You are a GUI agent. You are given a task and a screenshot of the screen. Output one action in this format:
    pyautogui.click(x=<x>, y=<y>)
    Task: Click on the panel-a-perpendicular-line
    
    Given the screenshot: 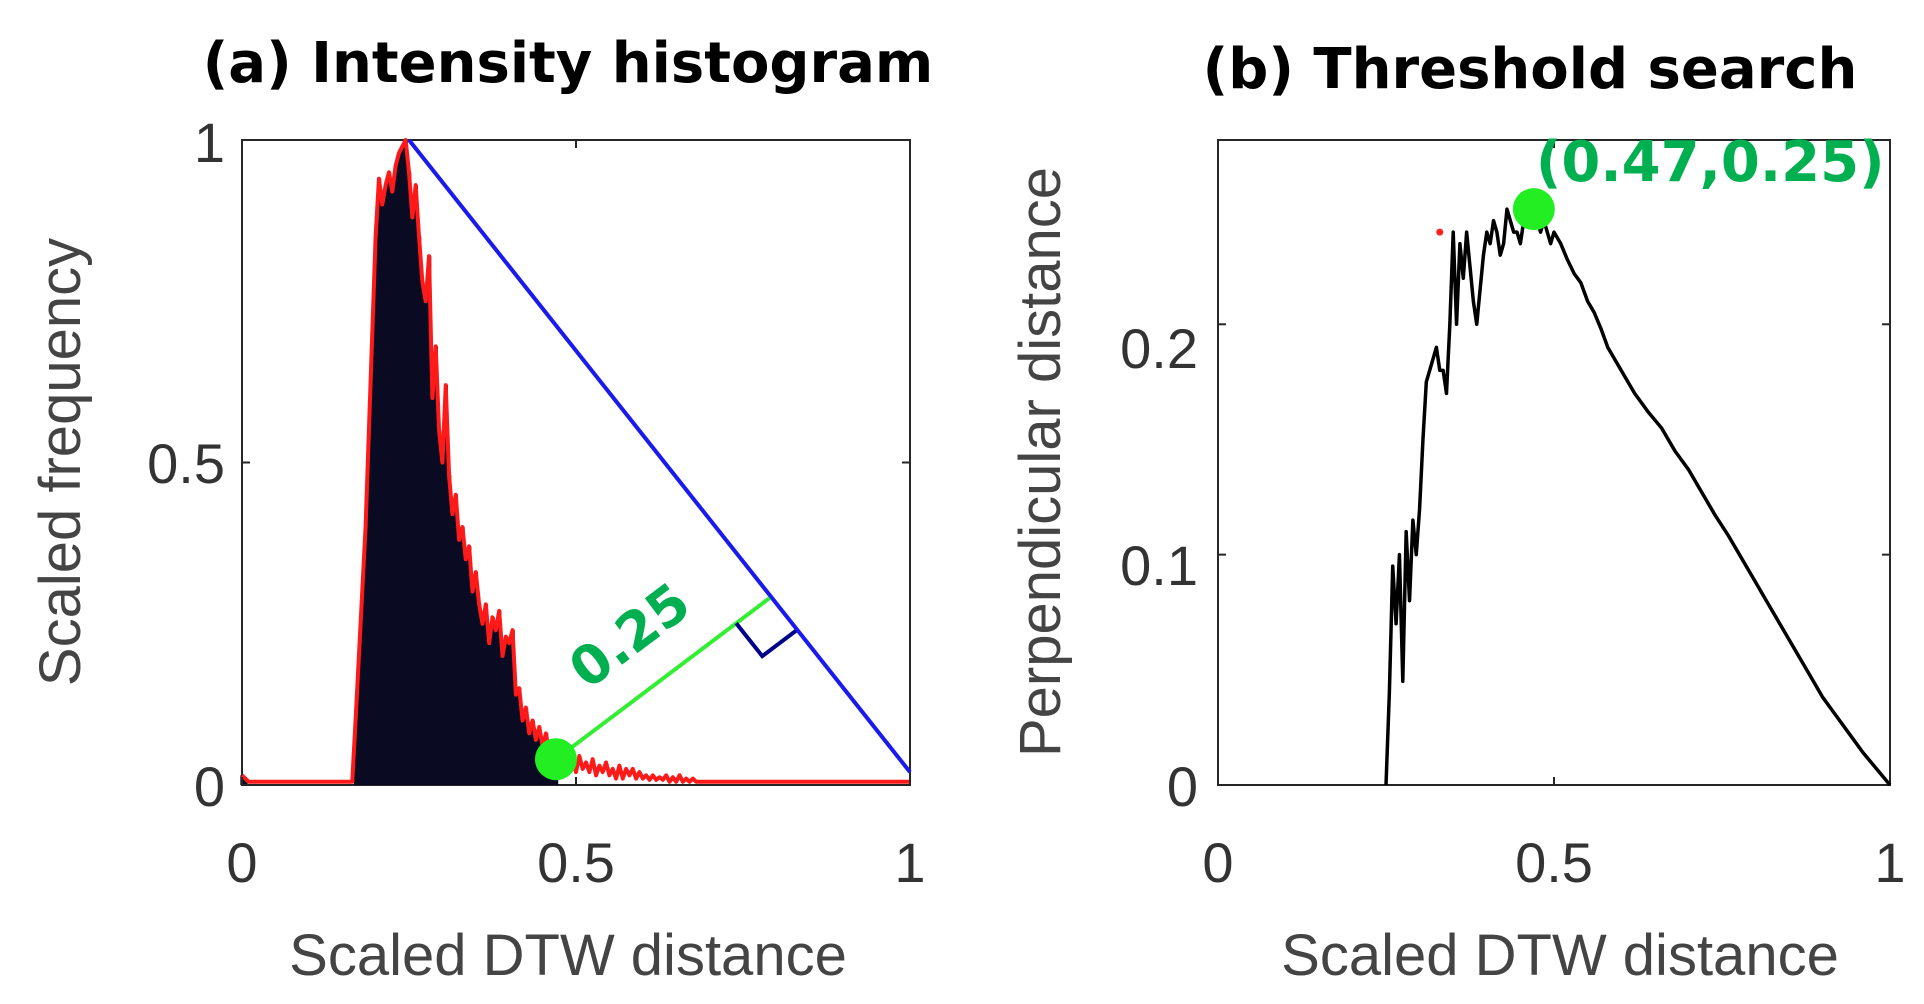 What is the action you would take?
    pyautogui.click(x=662, y=678)
    